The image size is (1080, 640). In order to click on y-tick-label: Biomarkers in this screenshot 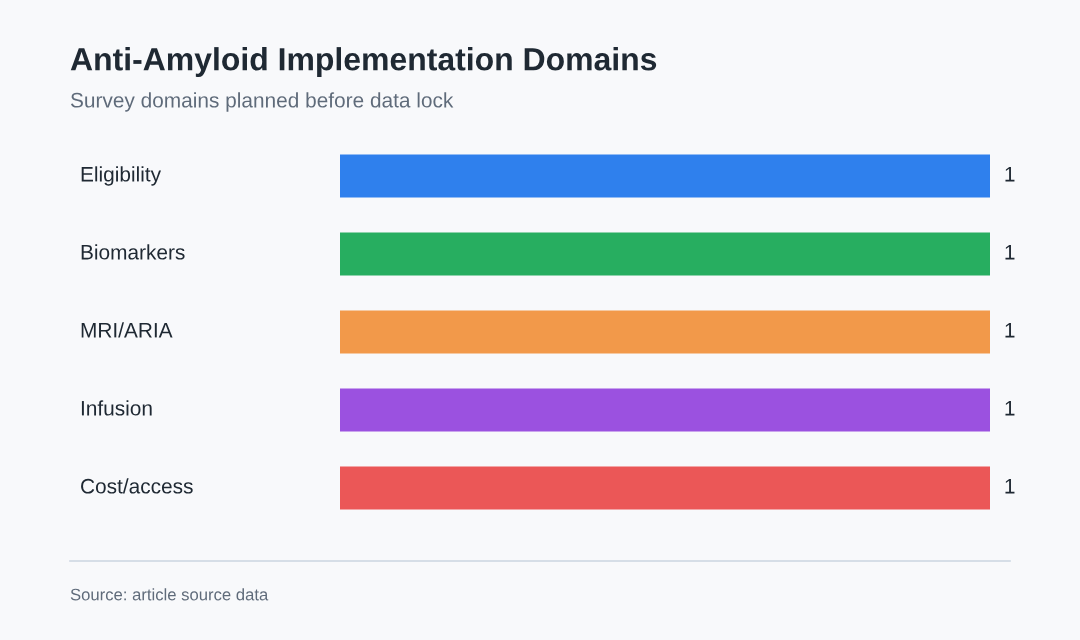, I will do `click(133, 252)`.